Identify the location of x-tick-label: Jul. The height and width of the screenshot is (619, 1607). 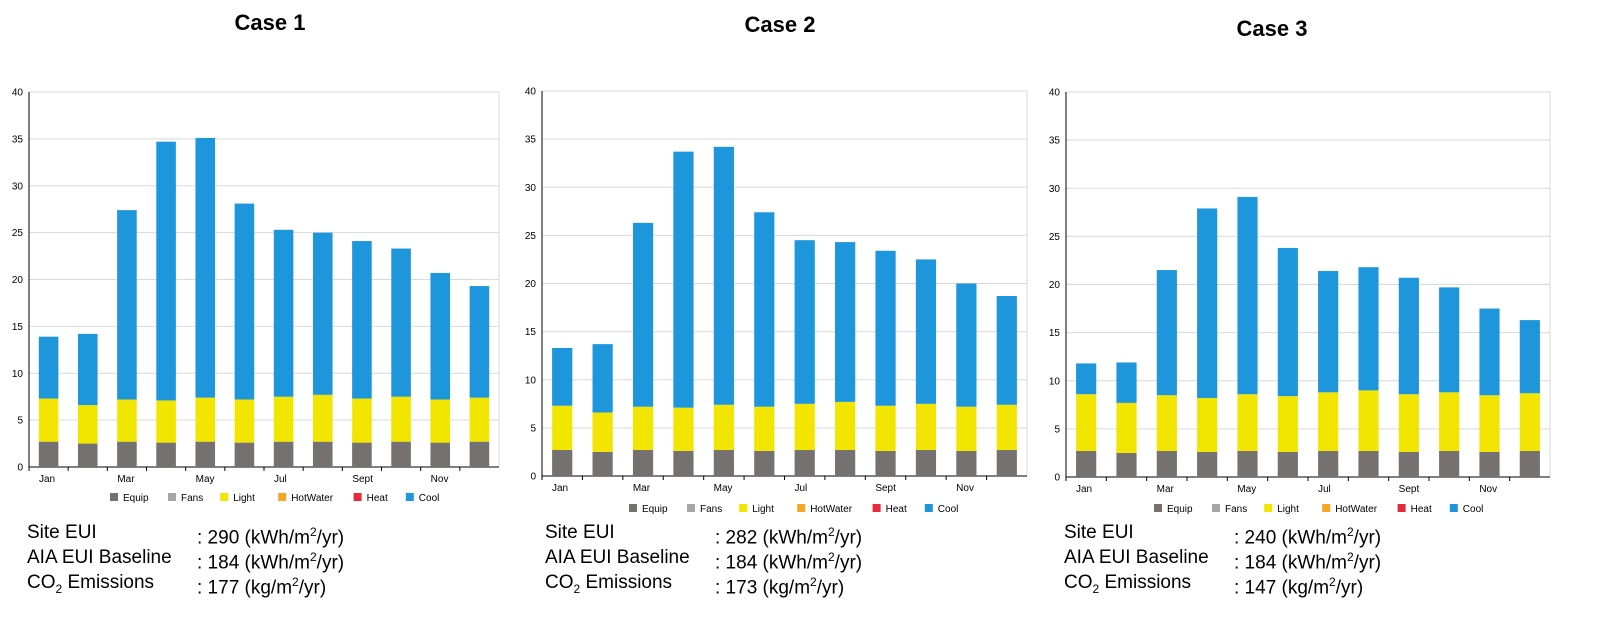
(1324, 489).